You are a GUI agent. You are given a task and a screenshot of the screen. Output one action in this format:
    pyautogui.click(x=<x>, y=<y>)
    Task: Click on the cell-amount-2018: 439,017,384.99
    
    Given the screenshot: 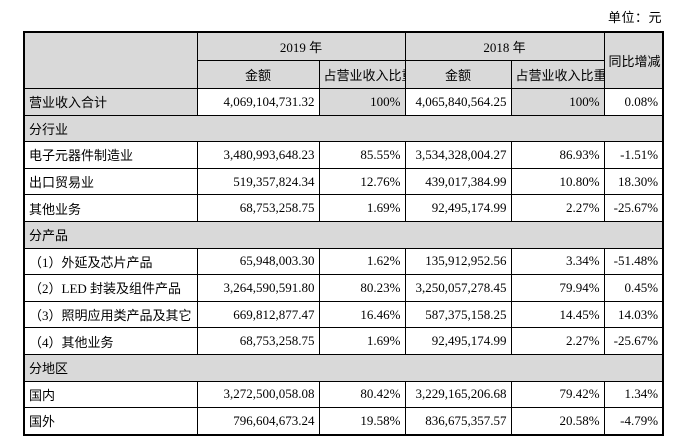 What is the action you would take?
    pyautogui.click(x=458, y=181)
    